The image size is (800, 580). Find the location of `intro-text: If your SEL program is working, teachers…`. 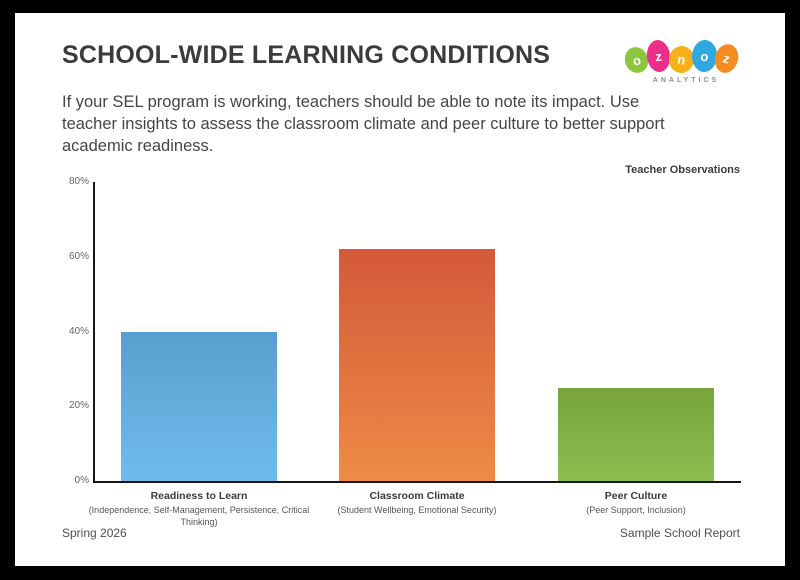

intro-text: If your SEL program is working, teachers… is located at coordinates (363, 124).